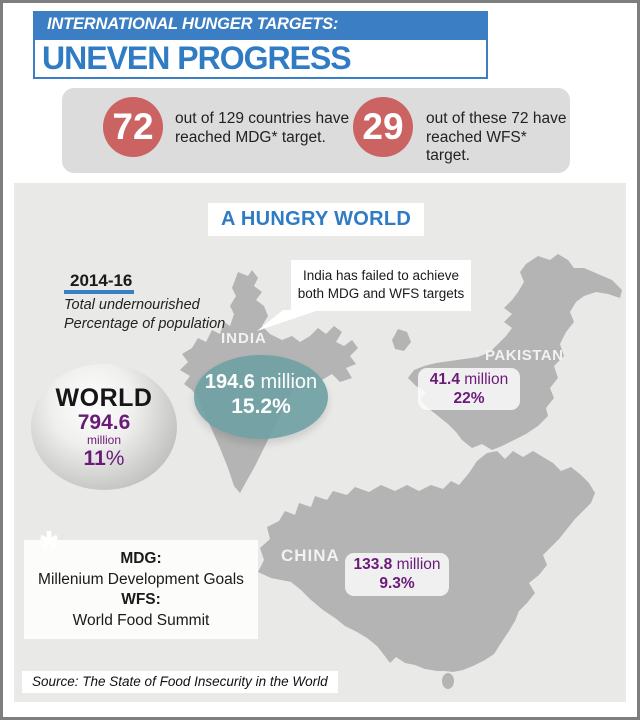 This screenshot has width=640, height=720. What do you see at coordinates (262, 118) in the screenshot?
I see `stat-mdg-line1: out of 129 countries have` at bounding box center [262, 118].